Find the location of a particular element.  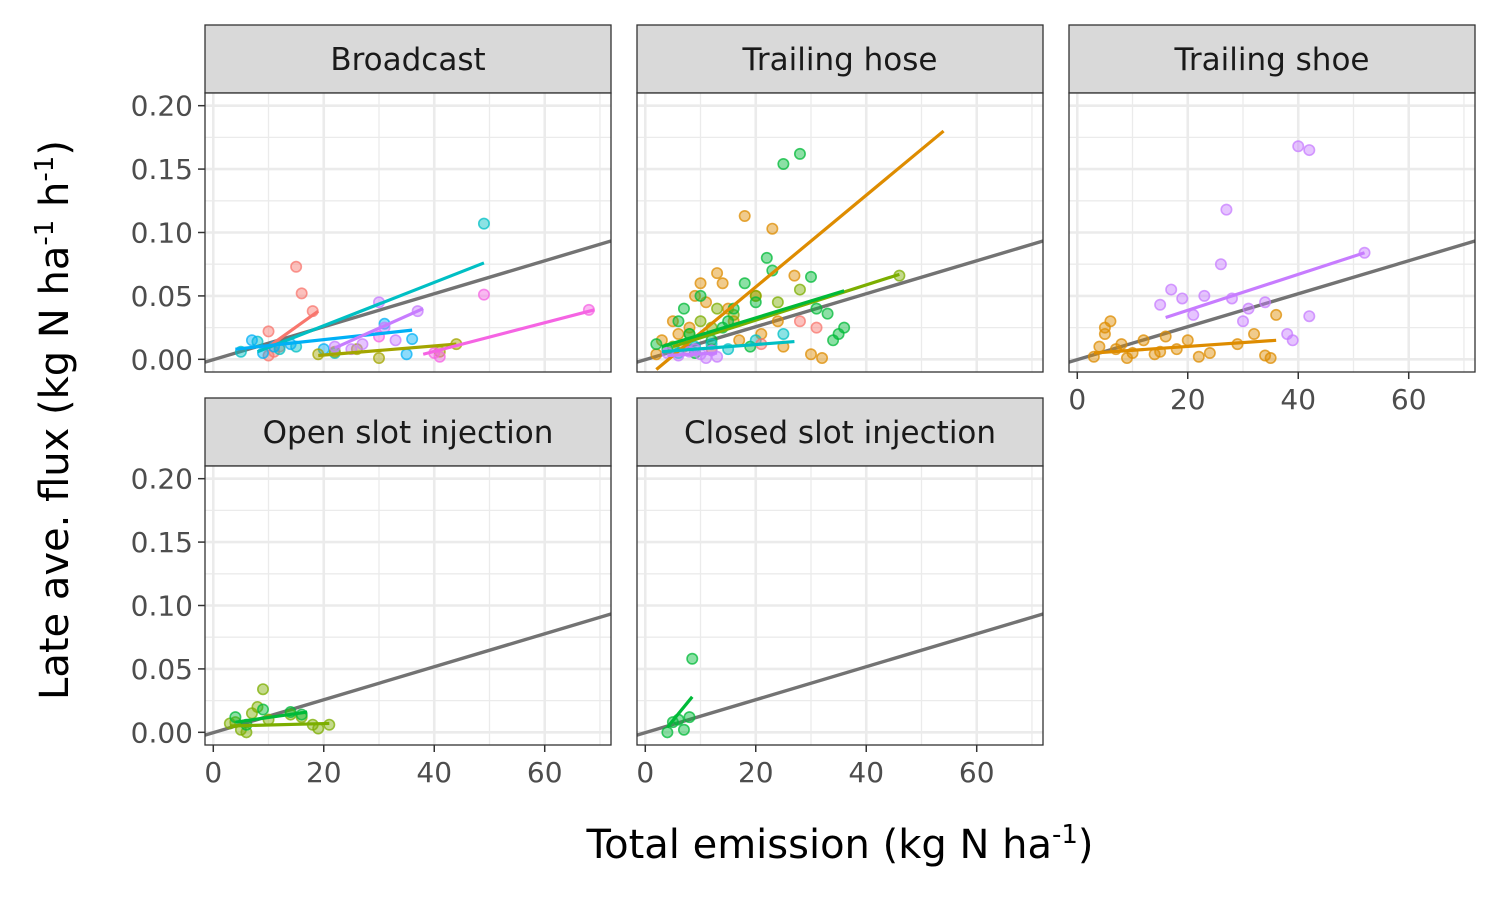

panel-title: Open slot injection is located at coordinates (408, 433).